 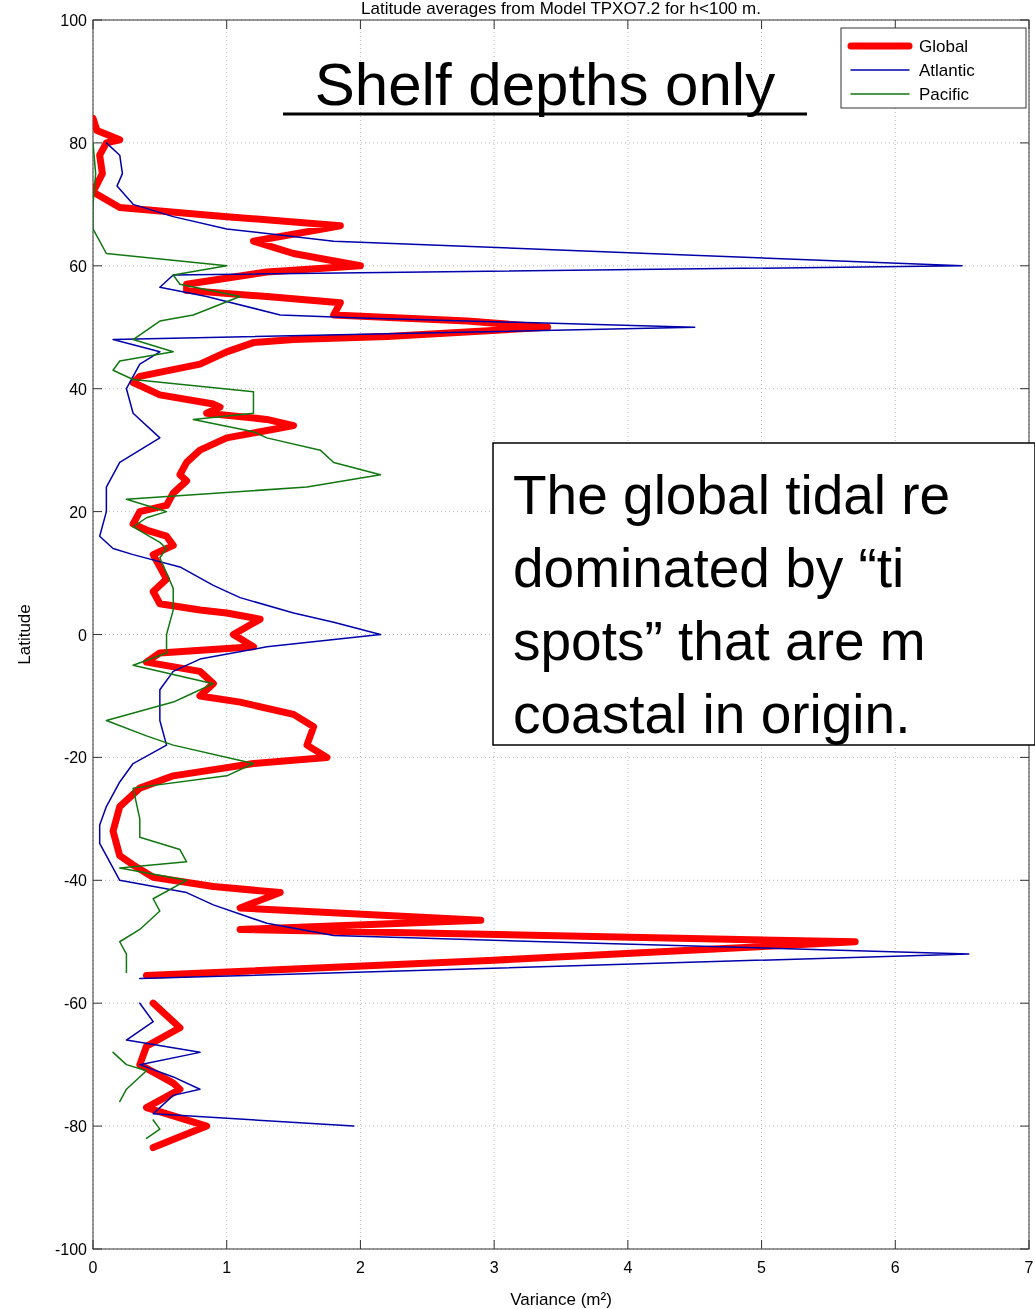 What do you see at coordinates (75, 758) in the screenshot?
I see `y-tick-label: -20` at bounding box center [75, 758].